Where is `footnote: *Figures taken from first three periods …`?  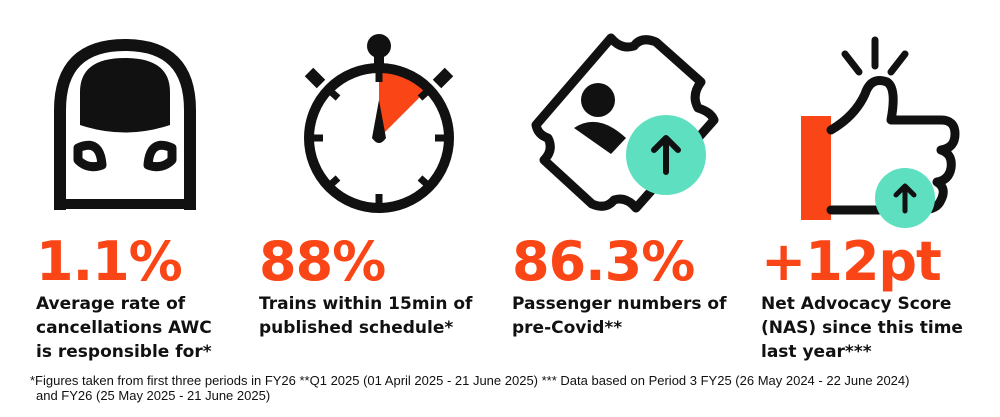
footnote: *Figures taken from first three periods … is located at coordinates (510, 388).